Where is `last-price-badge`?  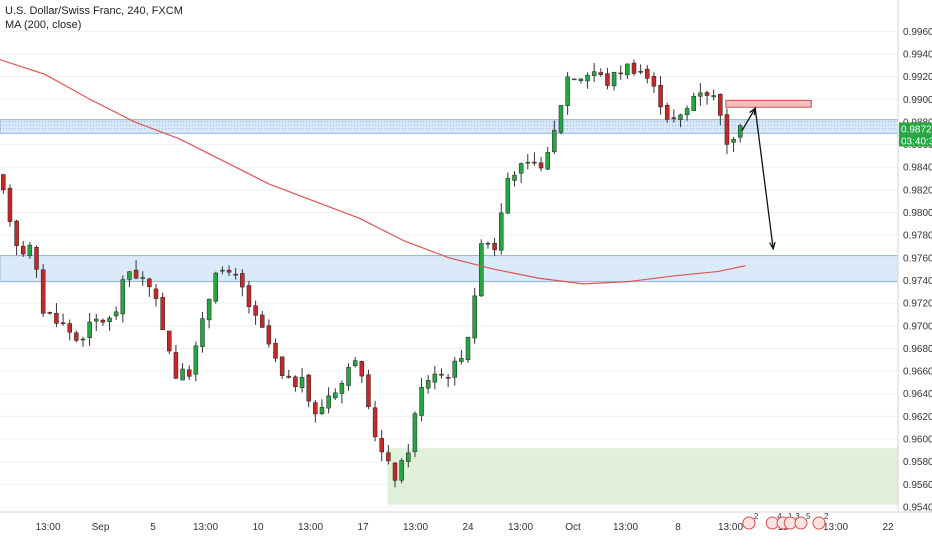
last-price-badge is located at coordinates (915, 128).